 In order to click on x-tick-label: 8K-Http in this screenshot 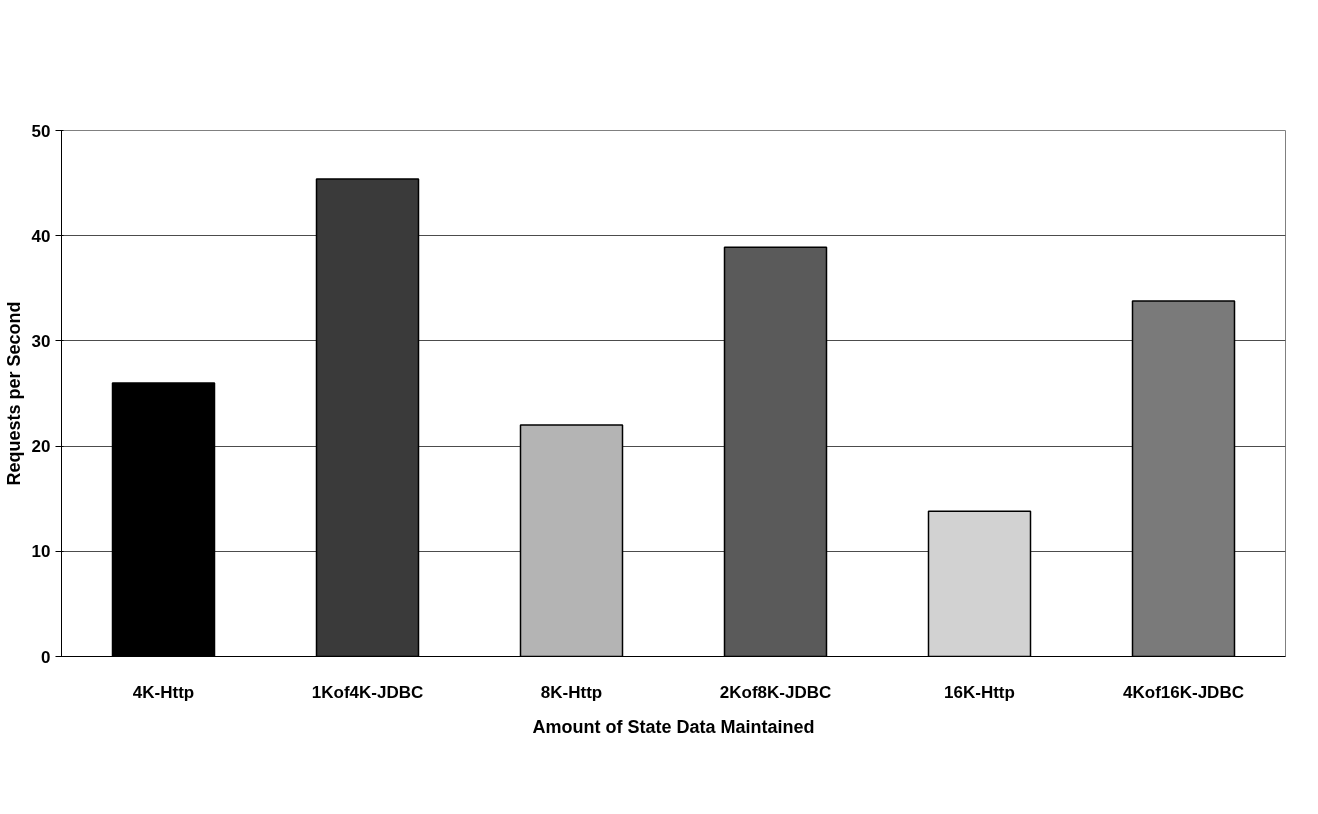, I will do `click(571, 692)`.